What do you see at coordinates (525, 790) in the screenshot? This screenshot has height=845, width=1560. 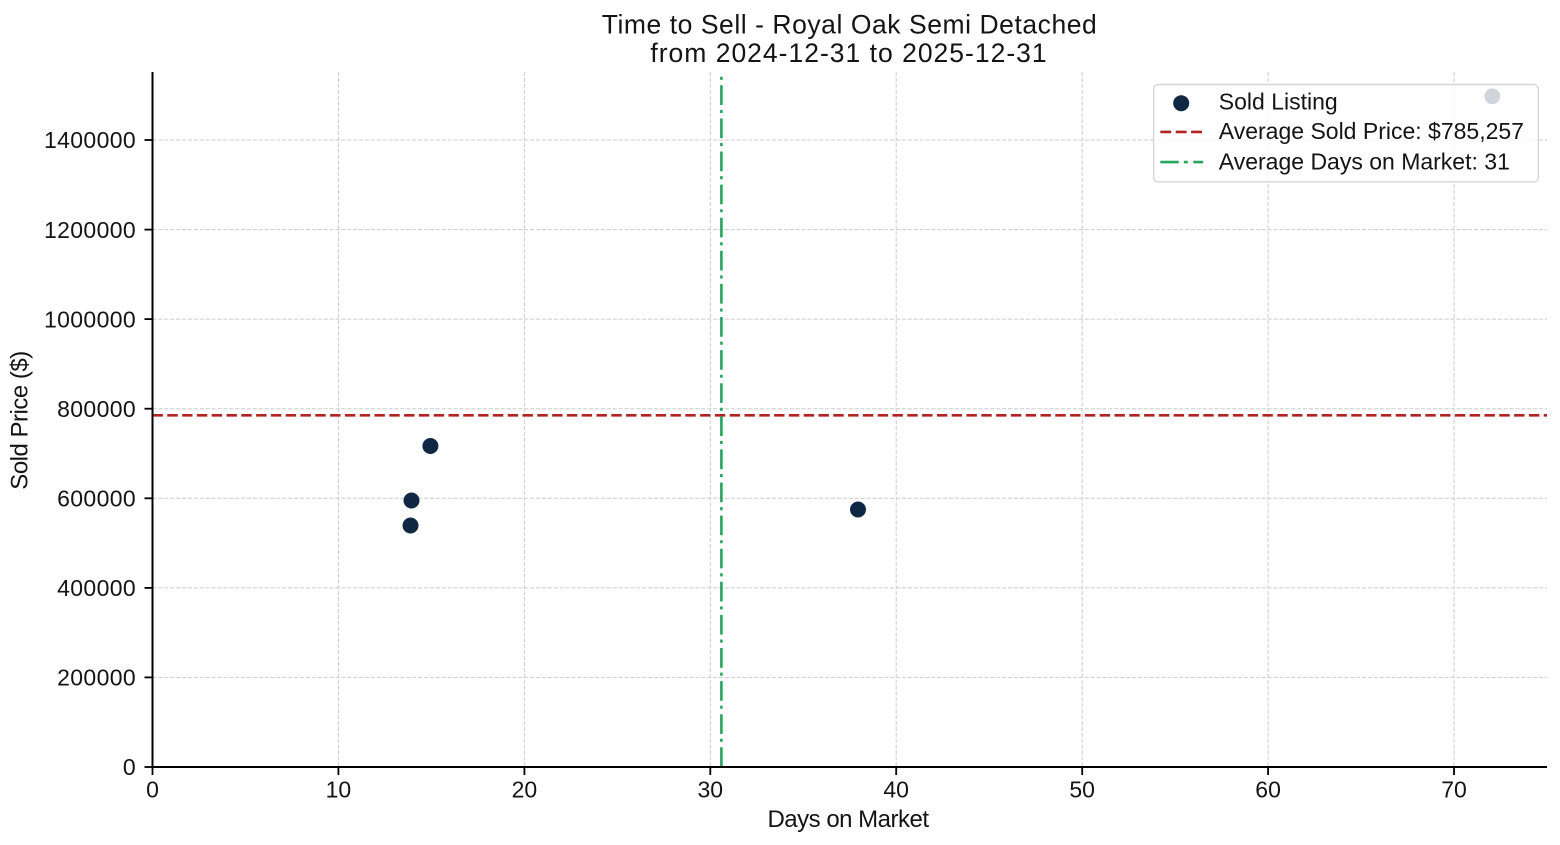 I see `svg-text: 20` at bounding box center [525, 790].